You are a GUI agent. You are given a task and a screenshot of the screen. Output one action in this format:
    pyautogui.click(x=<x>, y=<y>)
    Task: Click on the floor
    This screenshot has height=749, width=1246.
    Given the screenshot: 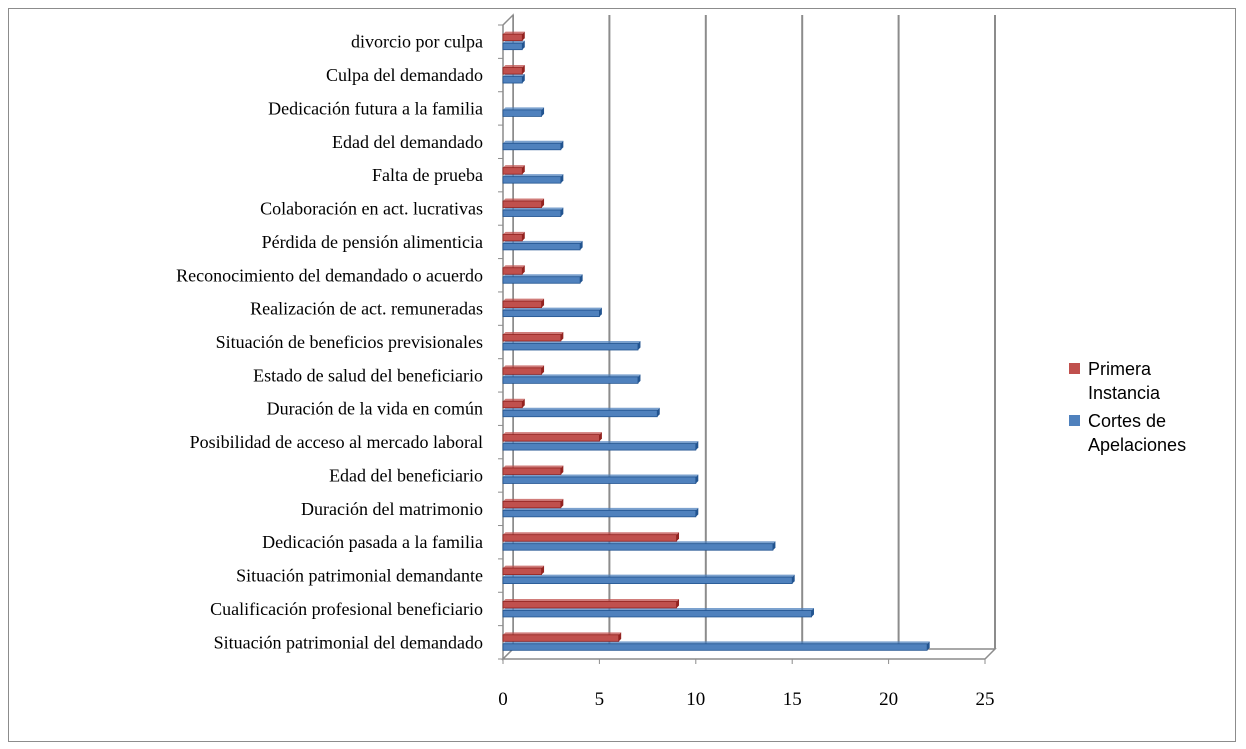 What is the action you would take?
    pyautogui.click(x=749, y=654)
    